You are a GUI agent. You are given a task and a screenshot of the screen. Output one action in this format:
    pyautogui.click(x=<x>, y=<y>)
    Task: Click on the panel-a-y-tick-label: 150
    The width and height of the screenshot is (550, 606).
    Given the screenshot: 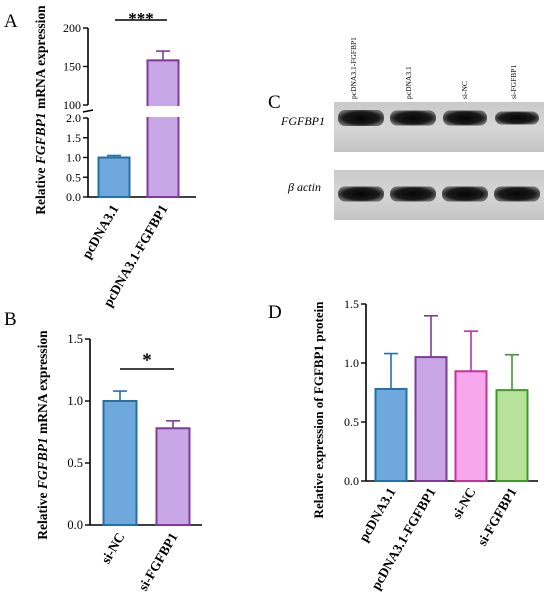 What is the action you would take?
    pyautogui.click(x=72, y=67)
    